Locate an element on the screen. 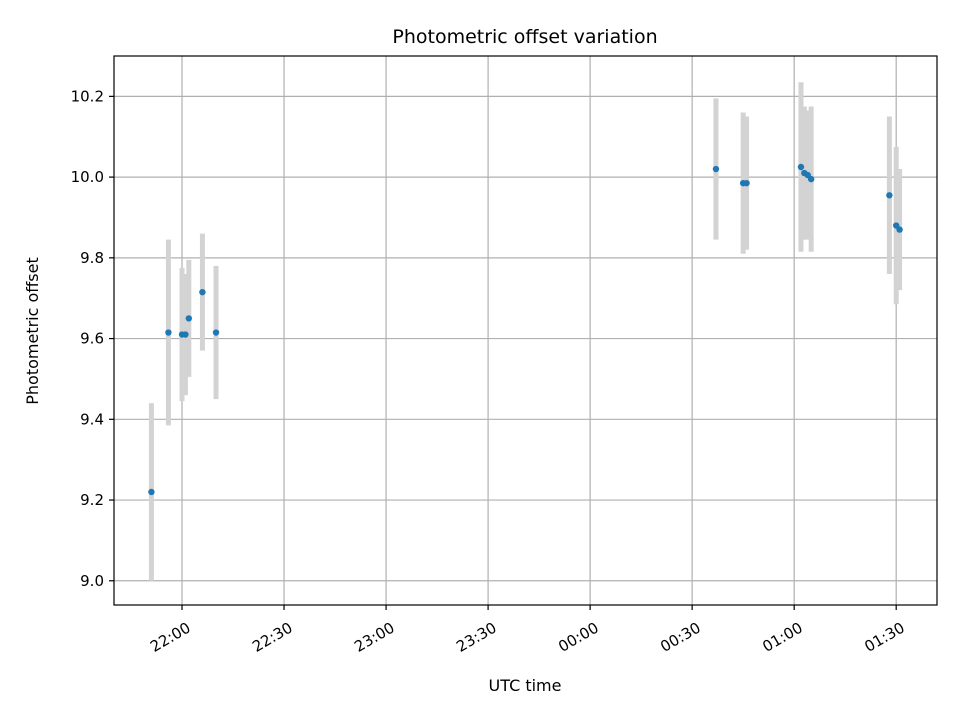 The width and height of the screenshot is (960, 720). y-tick-label: 9.0 is located at coordinates (92, 581).